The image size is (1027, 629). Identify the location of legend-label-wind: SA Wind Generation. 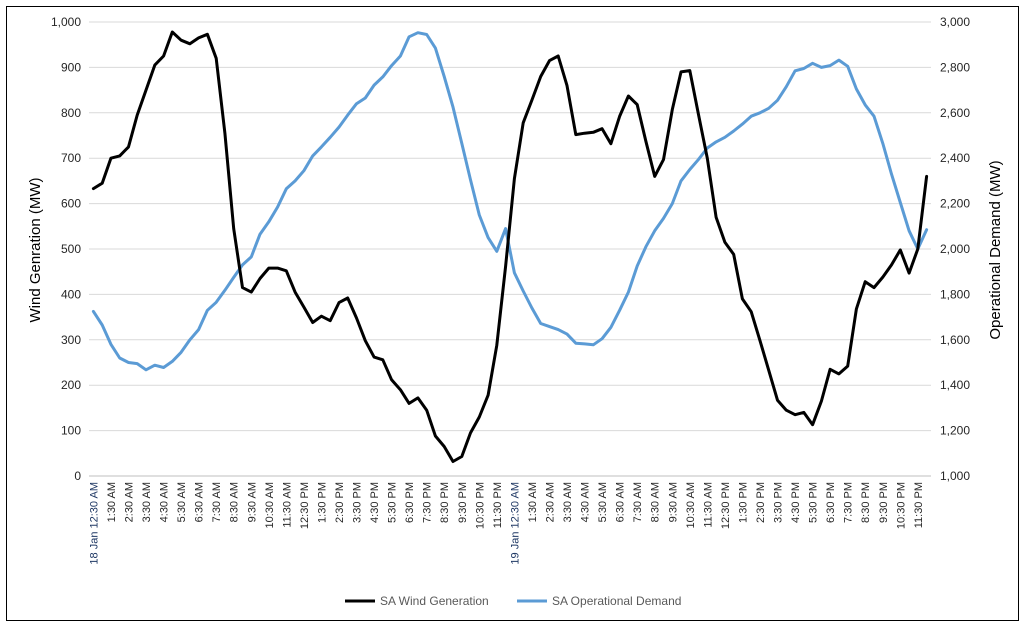
(434, 601).